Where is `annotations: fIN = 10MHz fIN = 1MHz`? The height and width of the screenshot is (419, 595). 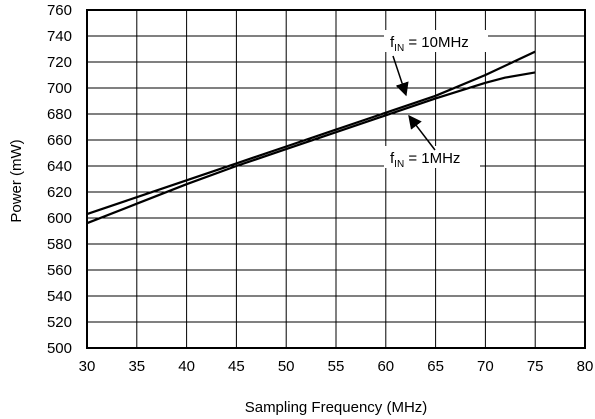 annotations: fIN = 10MHz fIN = 1MHz is located at coordinates (436, 100).